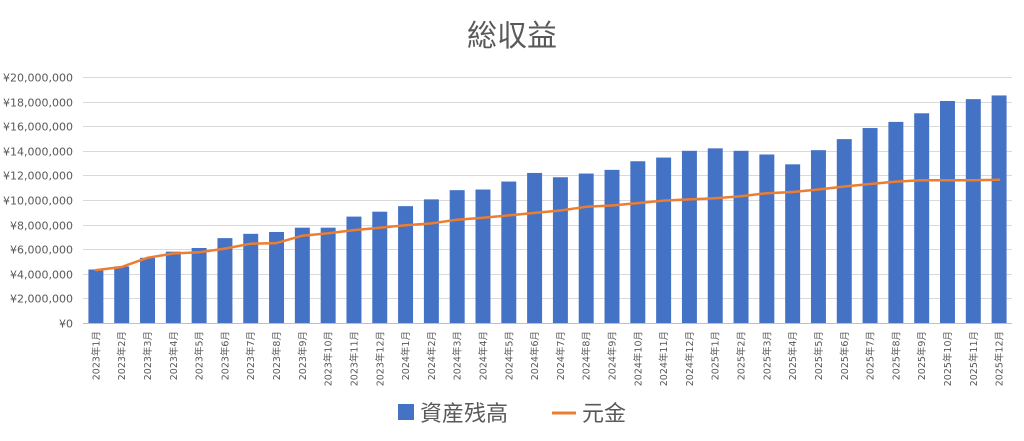 The height and width of the screenshot is (441, 1024). I want to click on legend-label-bar: 資産残高, so click(464, 414).